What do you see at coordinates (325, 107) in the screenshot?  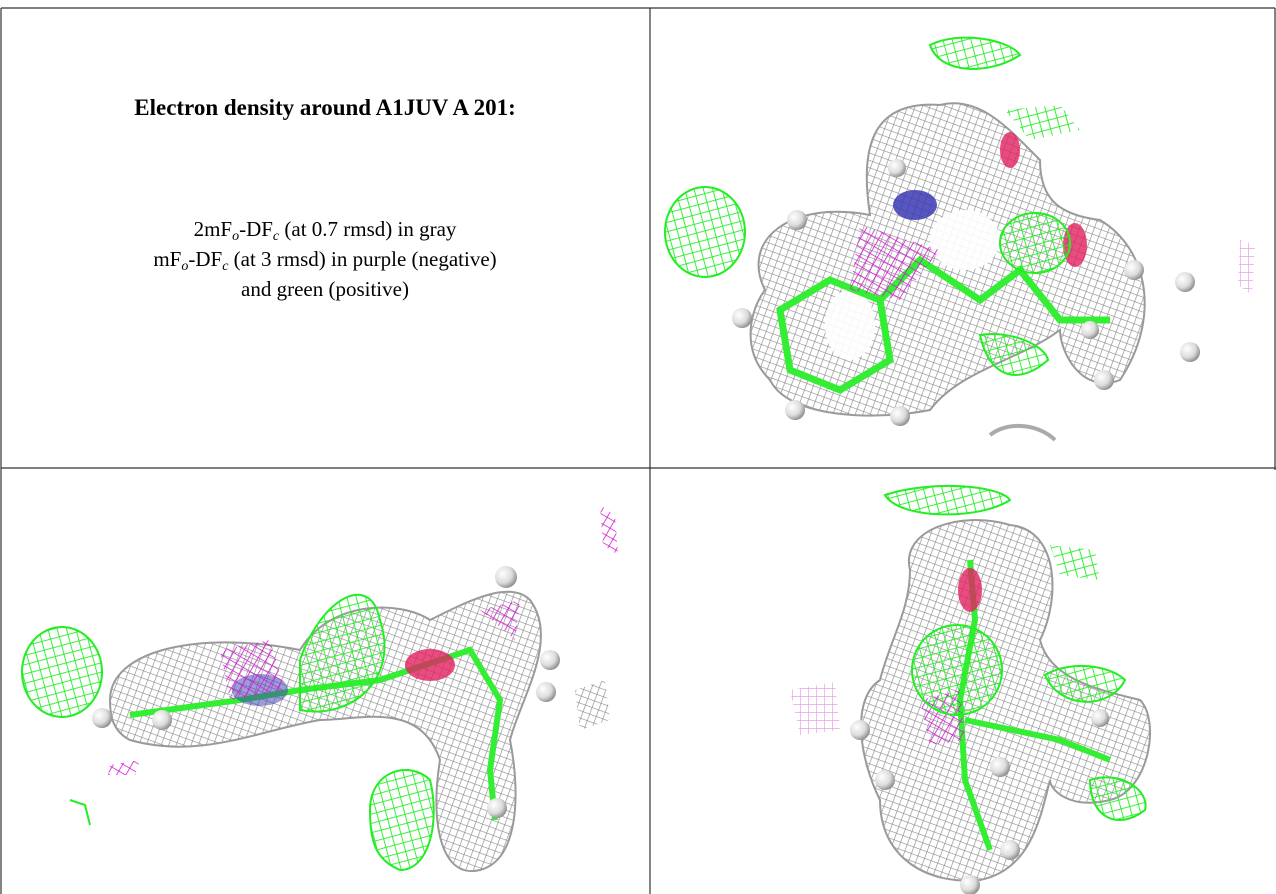 I see `figure-title: Electron density around A1JUV A 201:` at bounding box center [325, 107].